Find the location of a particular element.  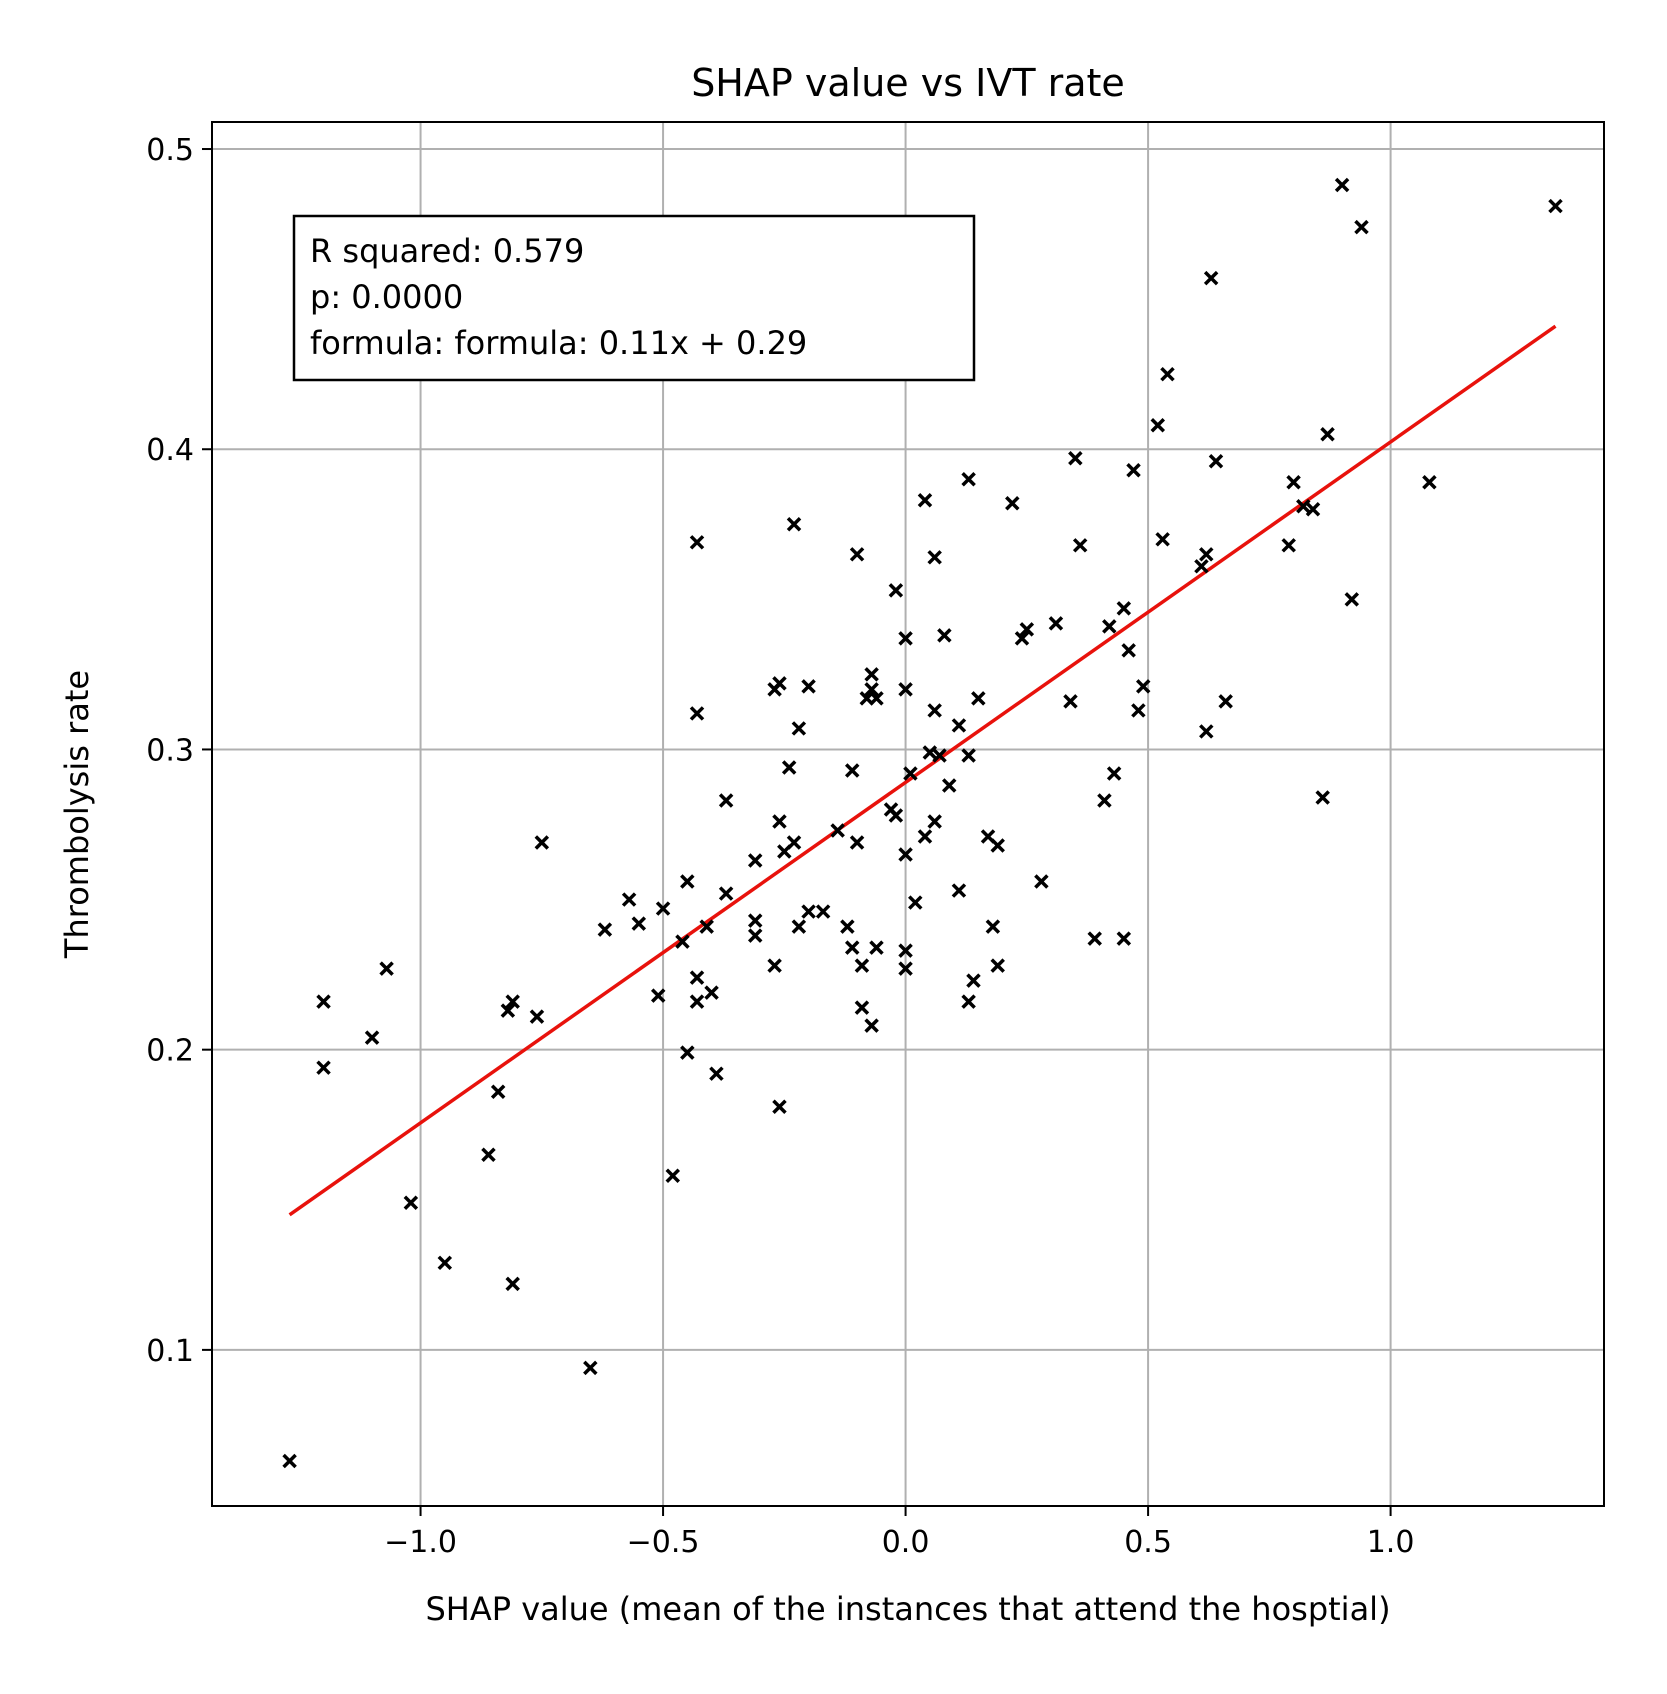

x-axis-ticks: −1.0 −0.5 0.0 0.5 1.0 is located at coordinates (899, 1533).